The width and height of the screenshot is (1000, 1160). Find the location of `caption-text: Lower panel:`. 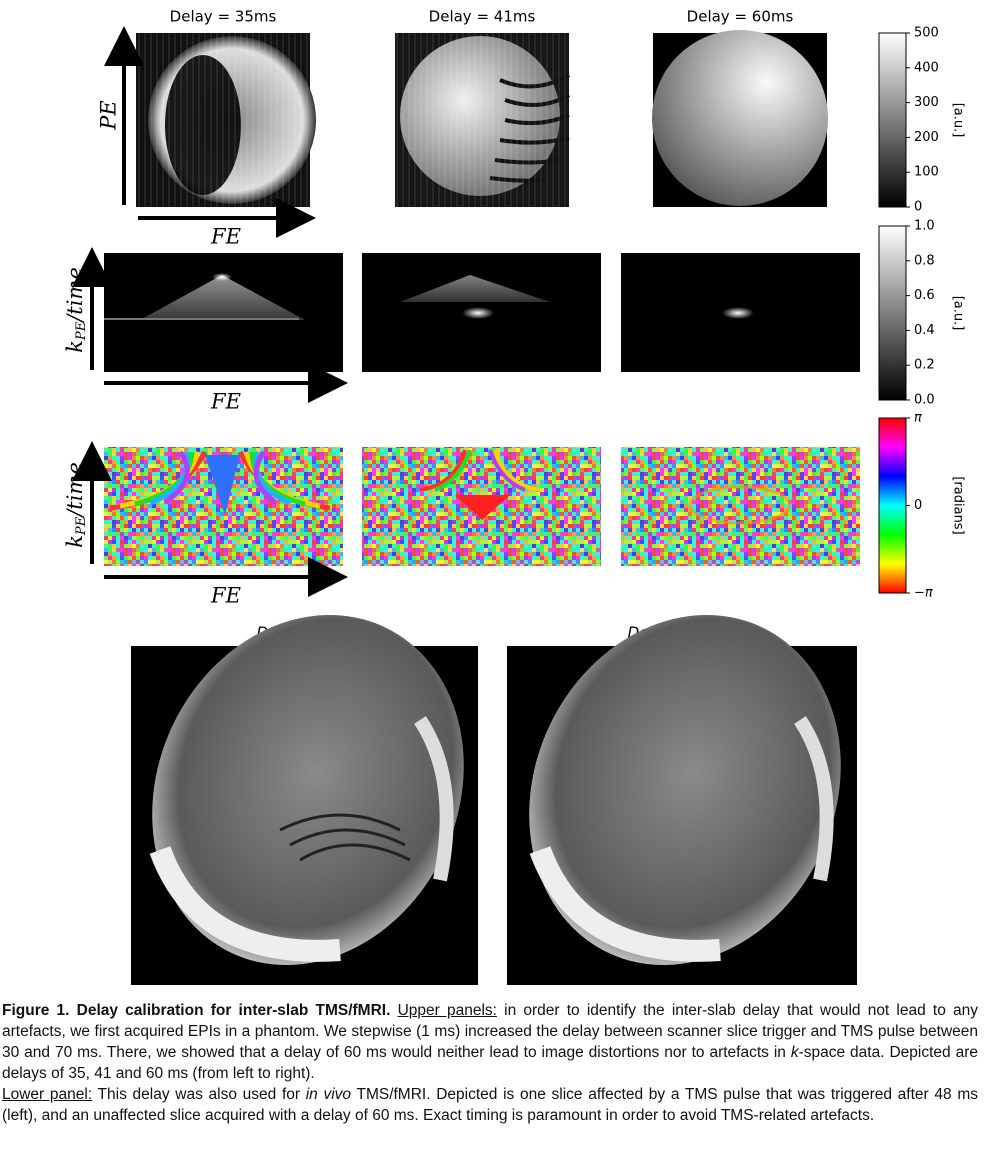

caption-text: Lower panel: is located at coordinates (47, 1094).